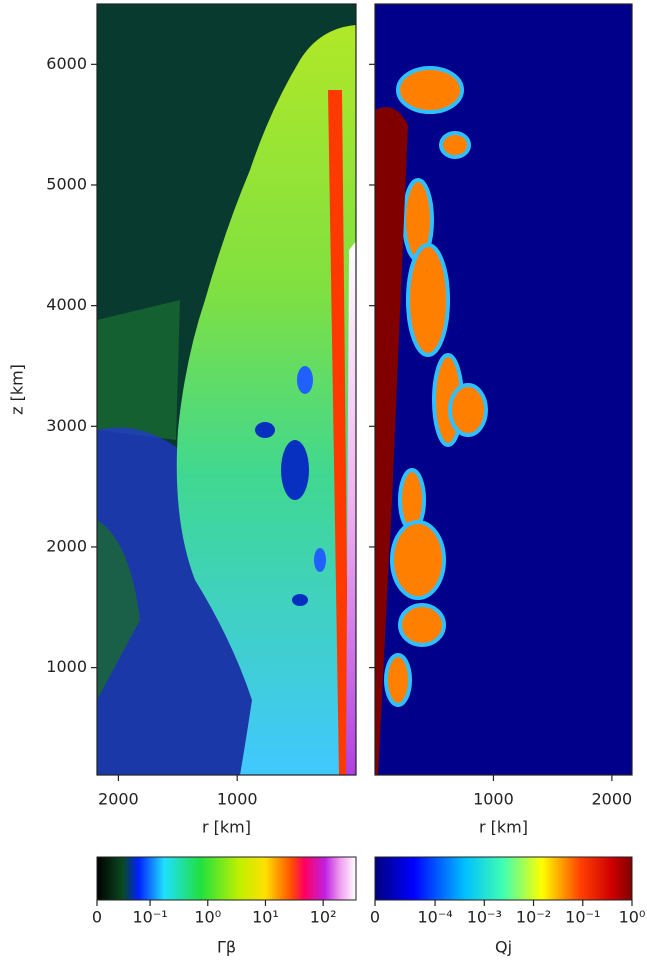  I want to click on colorbar-label: Qj, so click(503, 947).